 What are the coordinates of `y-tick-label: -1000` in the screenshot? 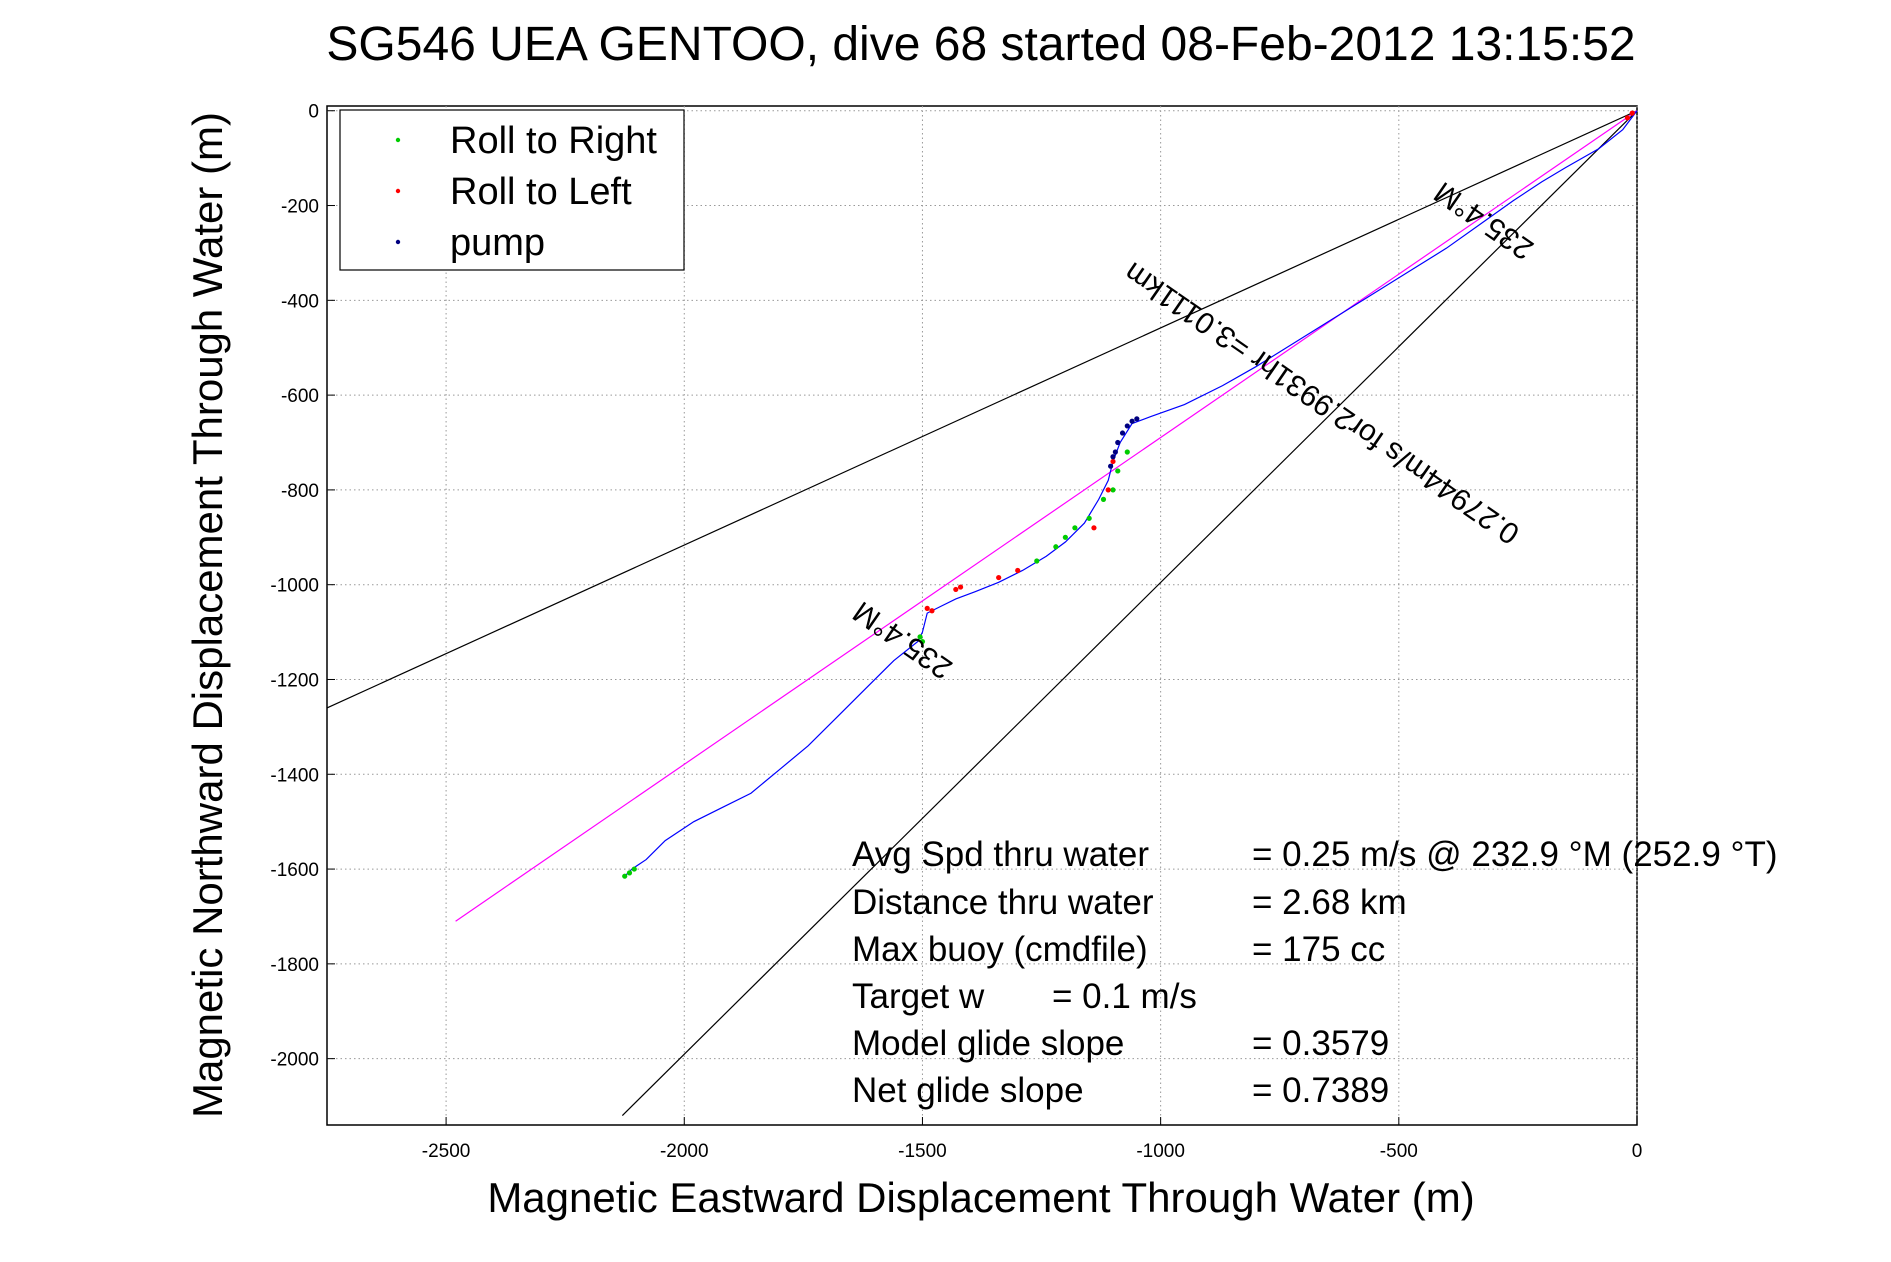 It's located at (294, 586).